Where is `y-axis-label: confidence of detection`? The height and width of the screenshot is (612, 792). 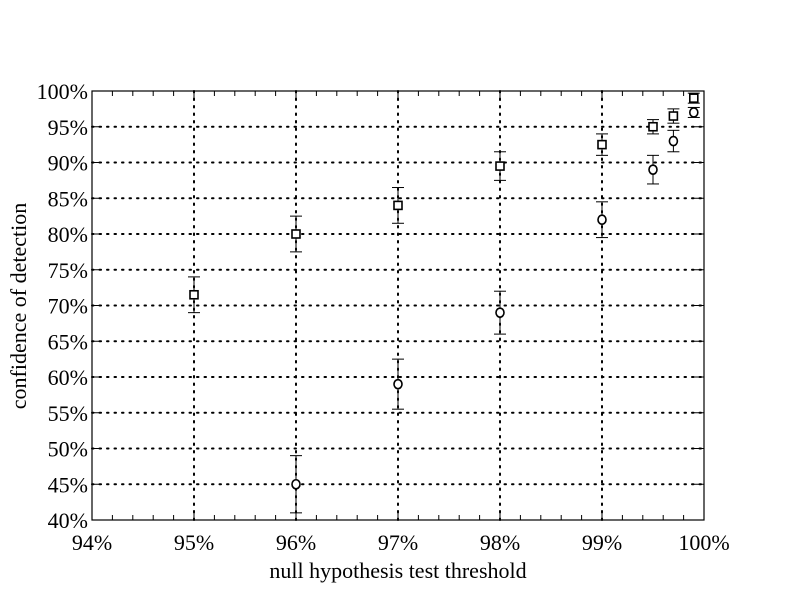
y-axis-label: confidence of detection is located at coordinates (18, 306).